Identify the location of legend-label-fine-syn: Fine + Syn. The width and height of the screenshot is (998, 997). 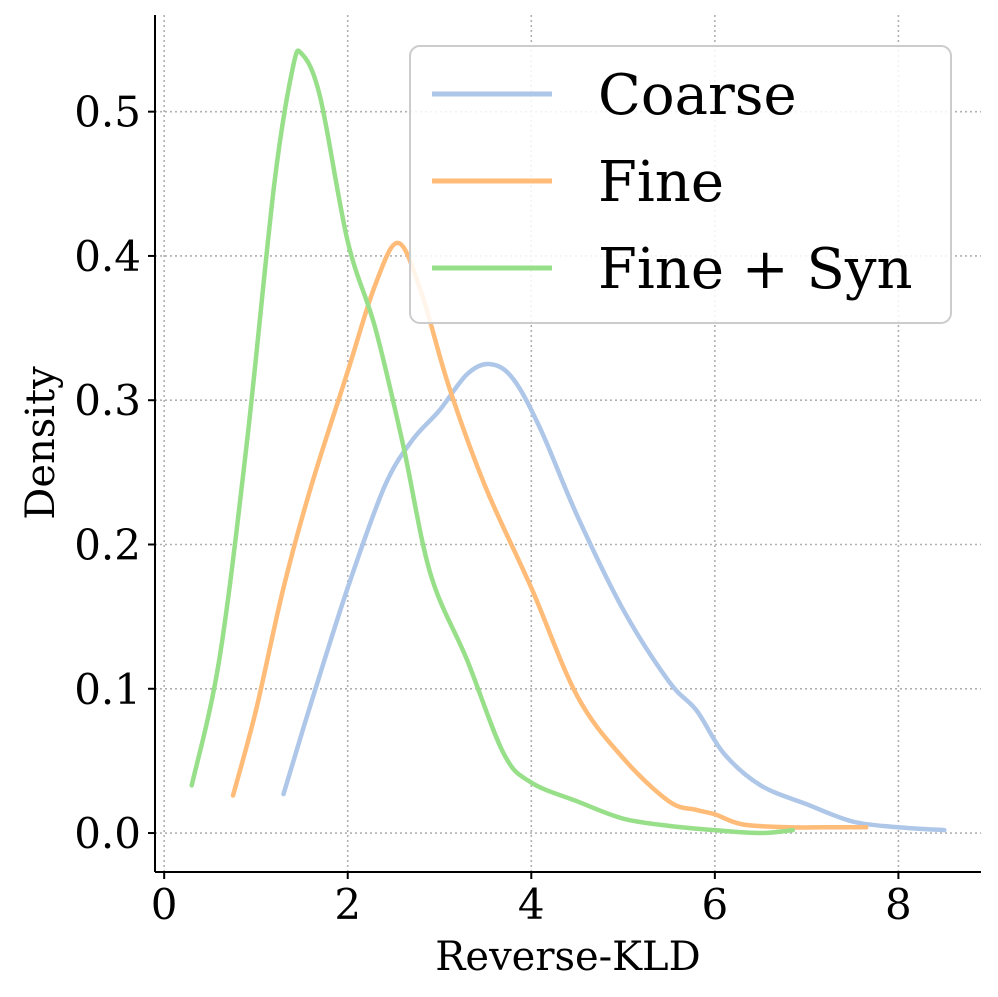
(755, 269).